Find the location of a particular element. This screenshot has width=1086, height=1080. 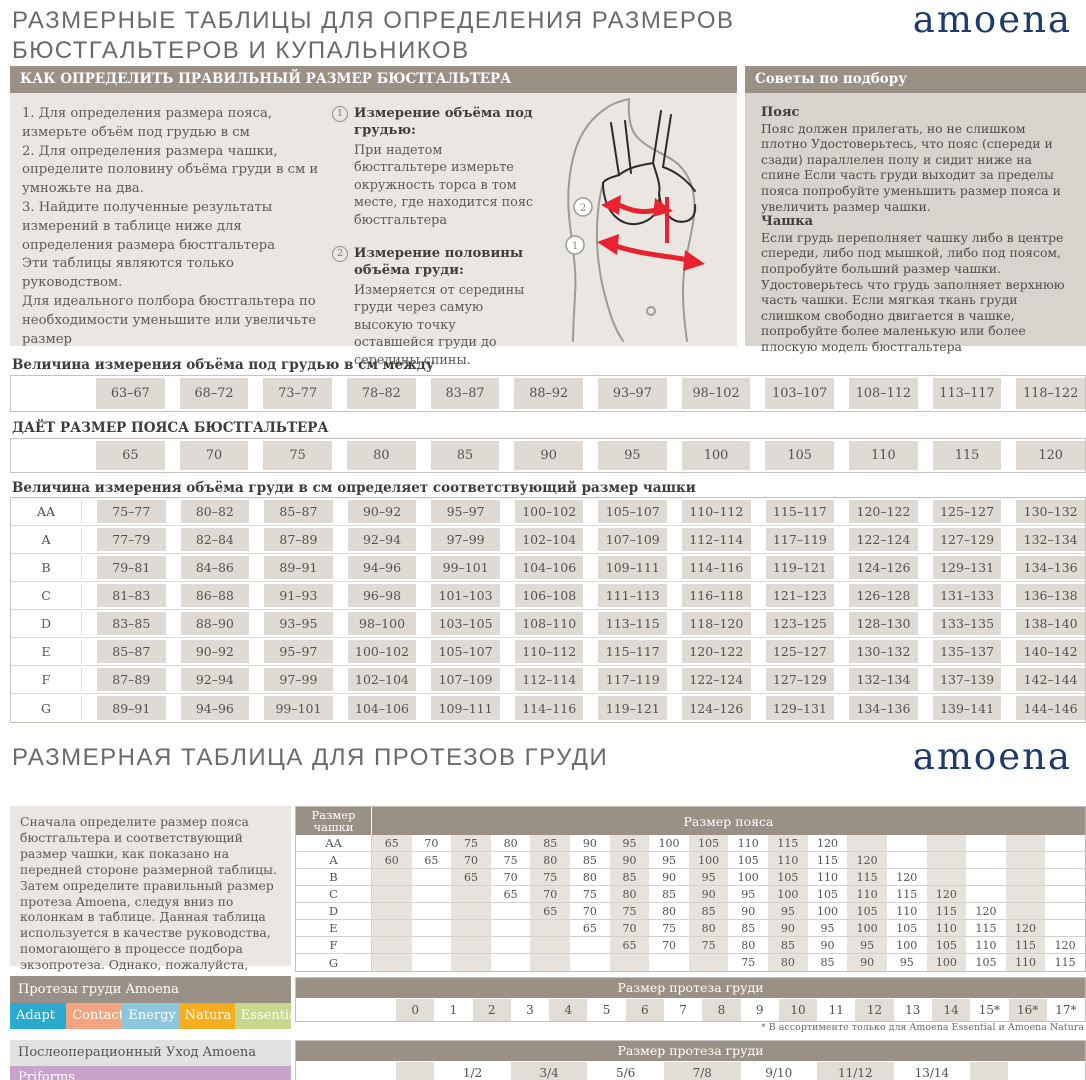

bust-range-cell: 129–131 is located at coordinates (967, 567).